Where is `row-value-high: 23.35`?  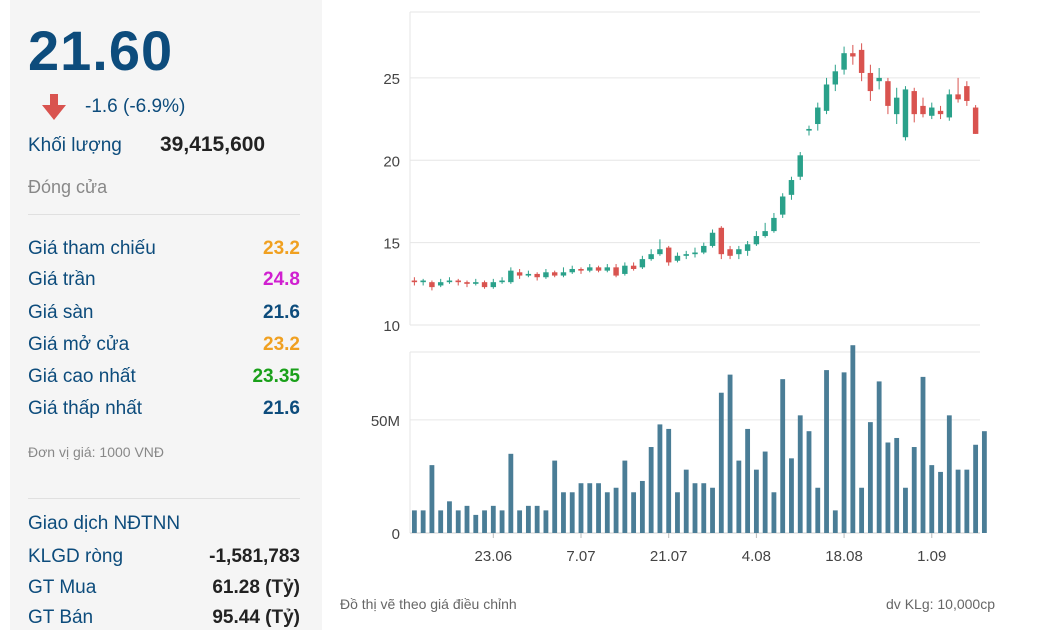
row-value-high: 23.35 is located at coordinates (276, 376).